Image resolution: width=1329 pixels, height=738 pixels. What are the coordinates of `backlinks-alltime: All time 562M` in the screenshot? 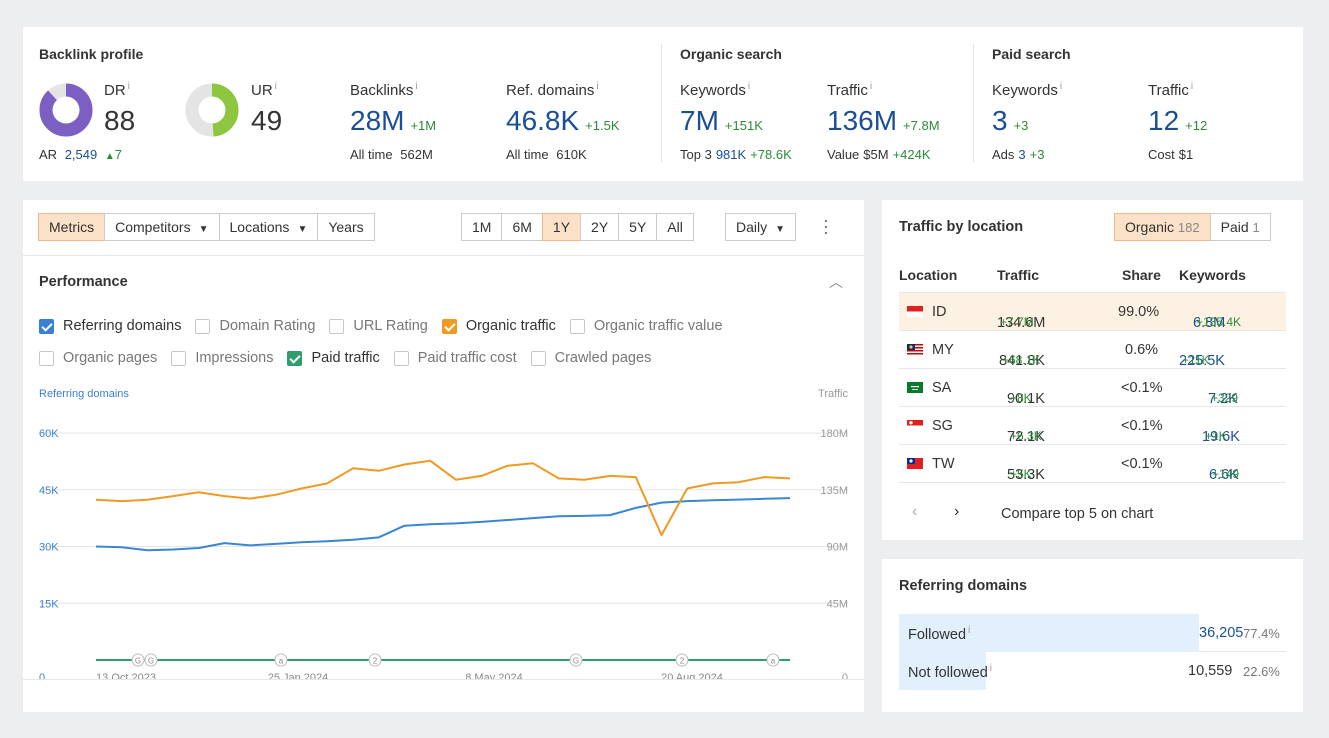 It's located at (391, 154).